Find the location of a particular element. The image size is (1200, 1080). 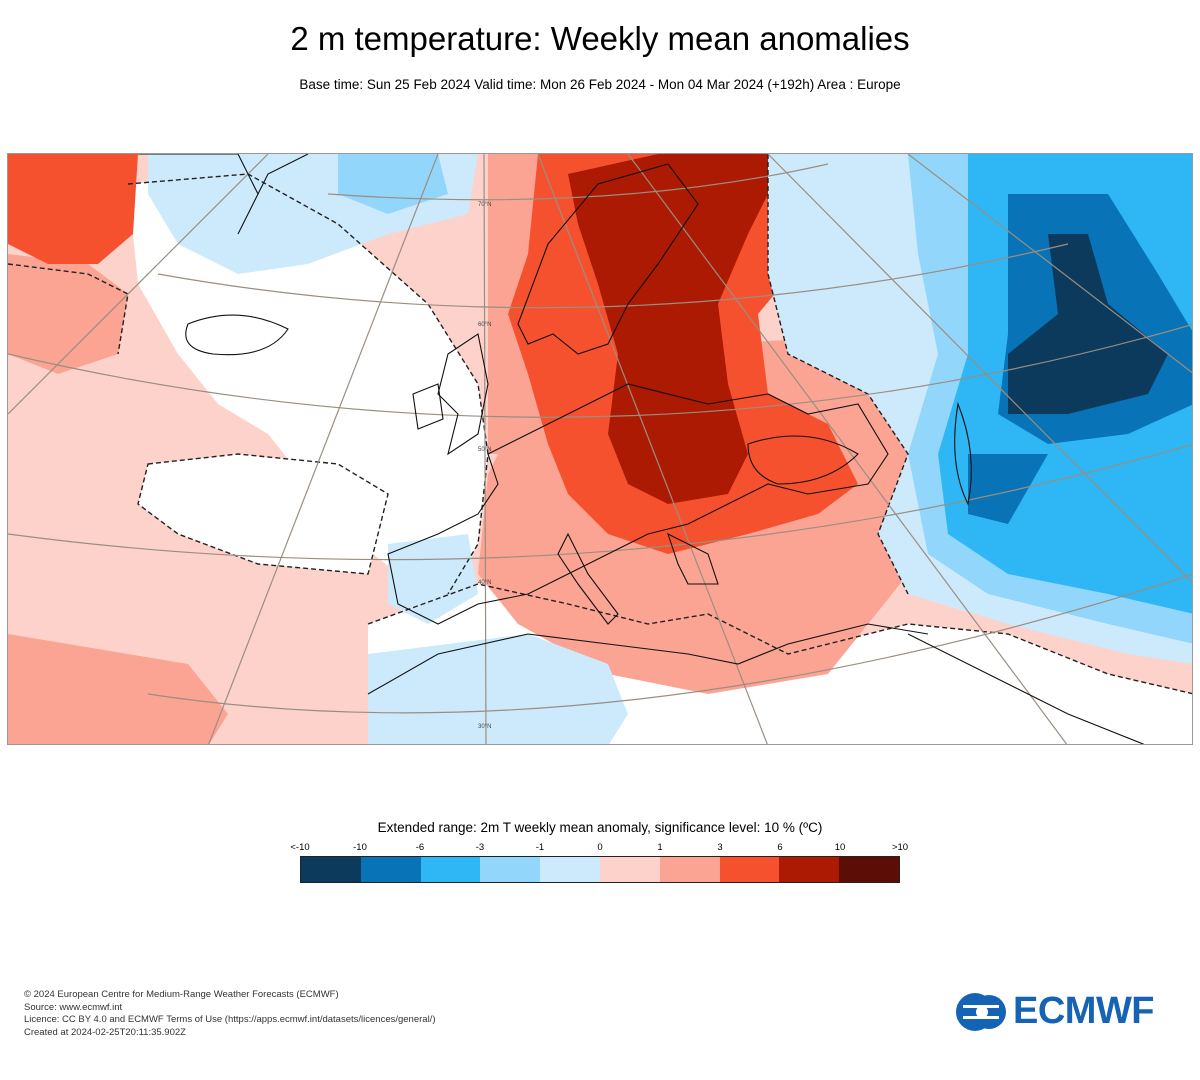

lat-label-30n: 30°N is located at coordinates (484, 727).